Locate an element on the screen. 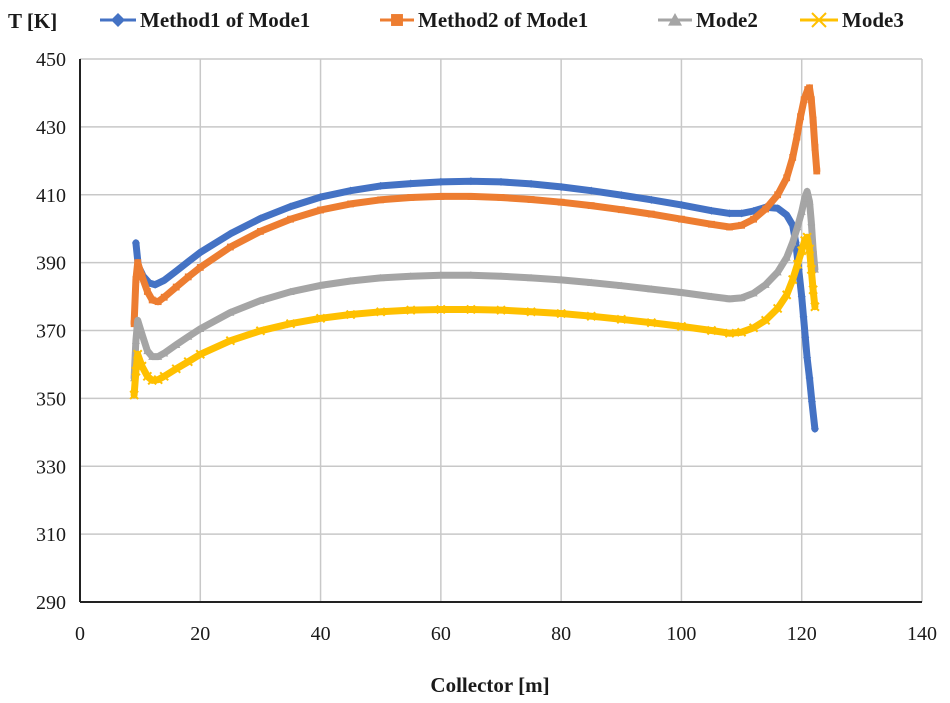  y-tick-label: 350 is located at coordinates (51, 399).